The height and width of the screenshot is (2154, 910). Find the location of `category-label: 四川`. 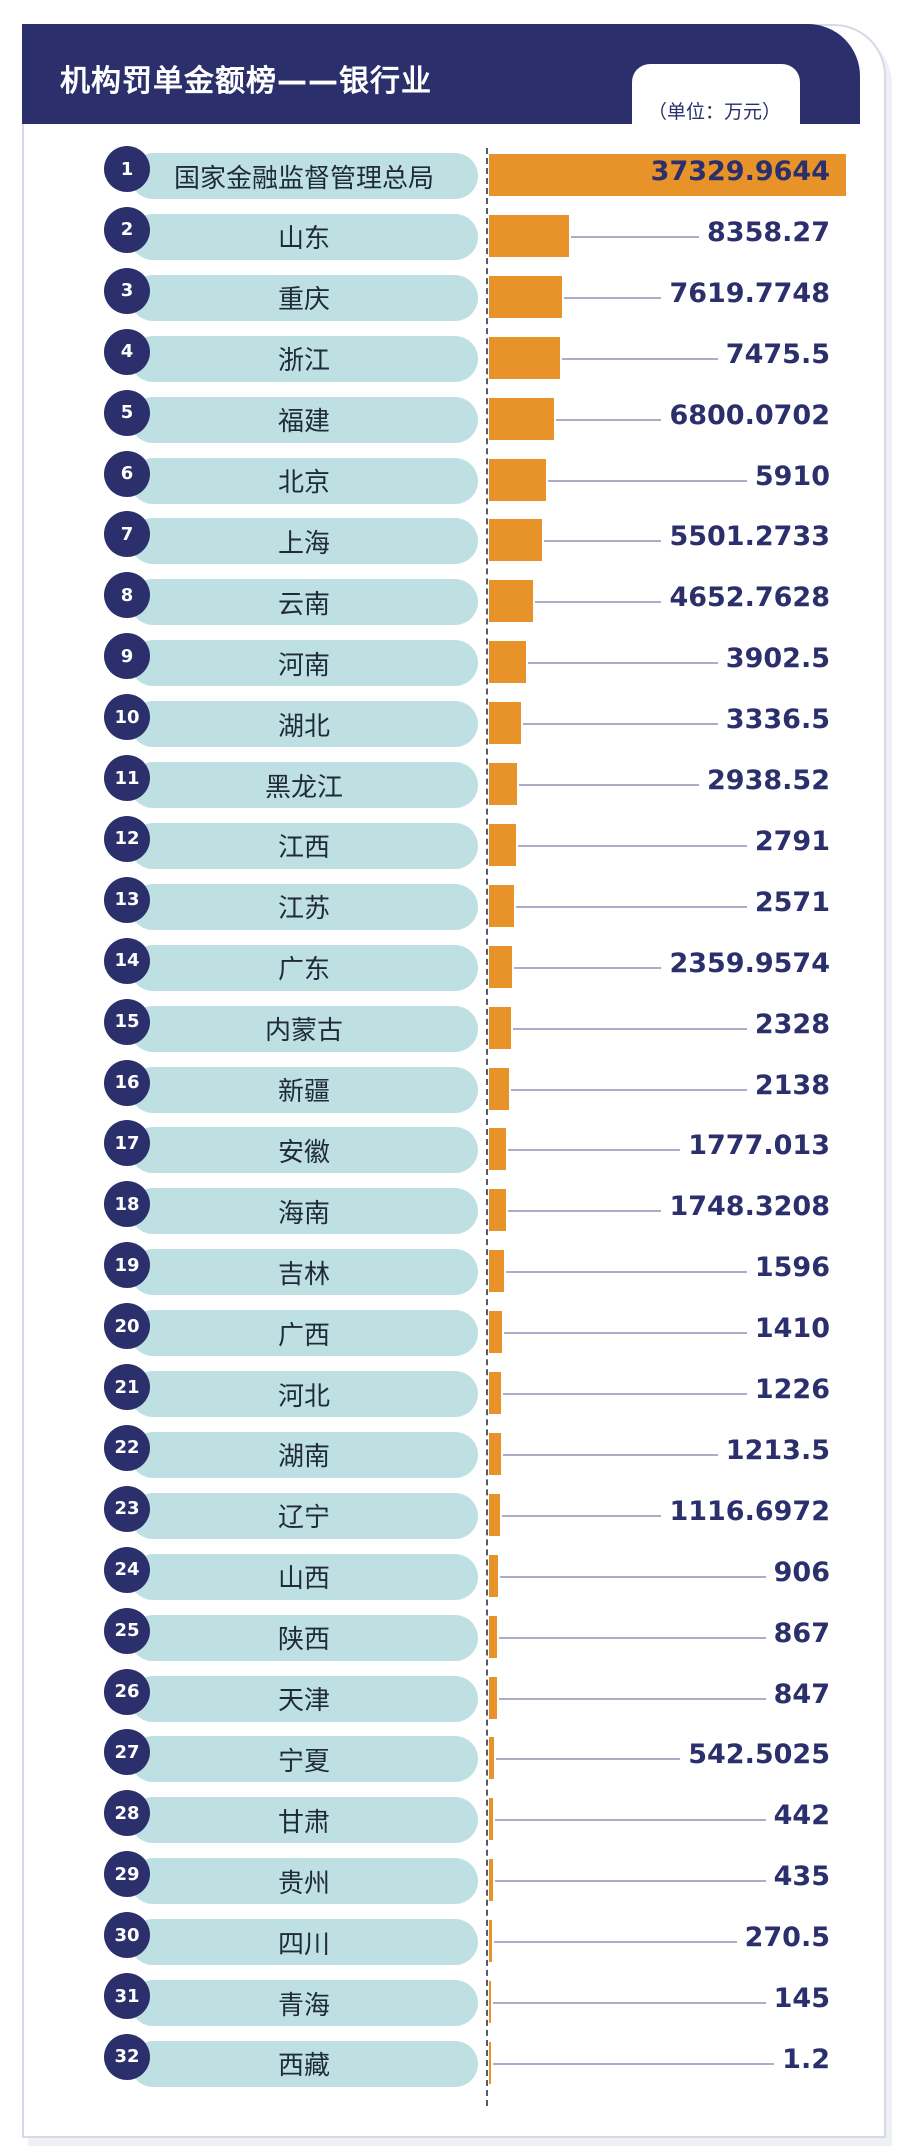

category-label: 四川 is located at coordinates (303, 1944).